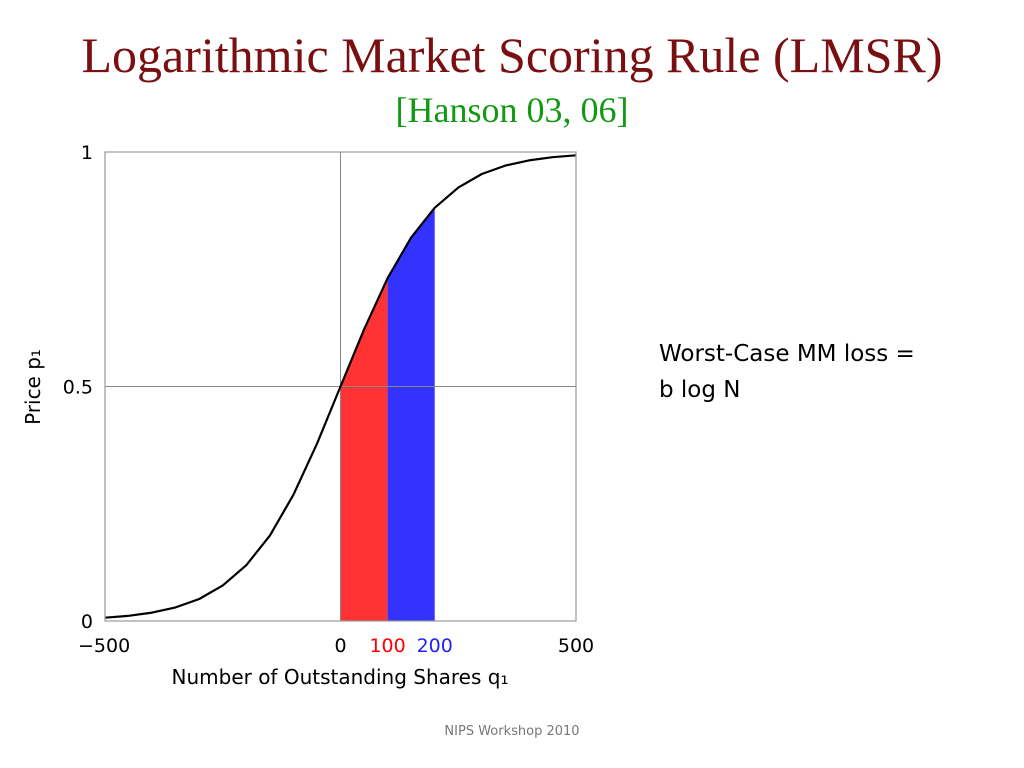  What do you see at coordinates (576, 646) in the screenshot?
I see `x-tick-label: 500` at bounding box center [576, 646].